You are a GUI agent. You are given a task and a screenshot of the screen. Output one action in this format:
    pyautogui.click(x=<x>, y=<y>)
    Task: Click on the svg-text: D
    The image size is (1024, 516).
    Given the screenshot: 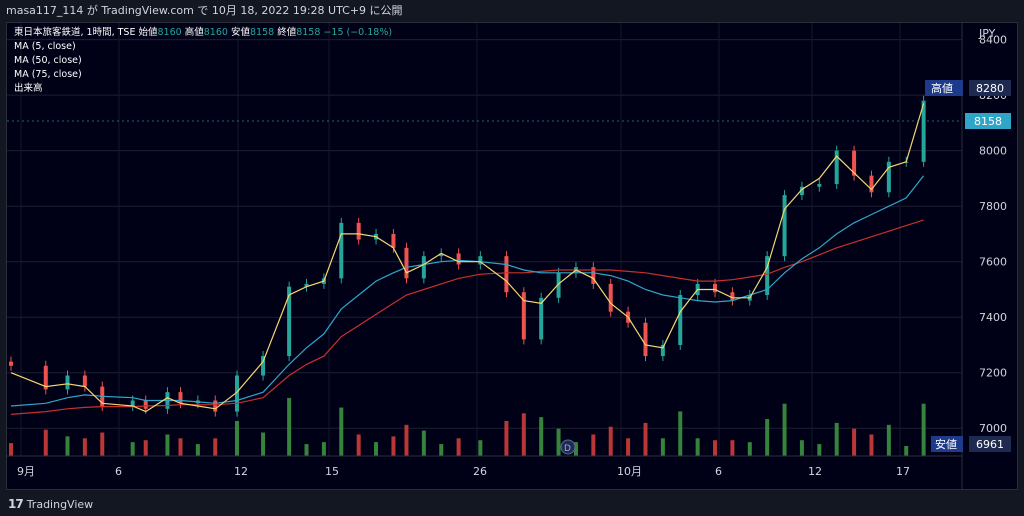 What is the action you would take?
    pyautogui.click(x=567, y=449)
    